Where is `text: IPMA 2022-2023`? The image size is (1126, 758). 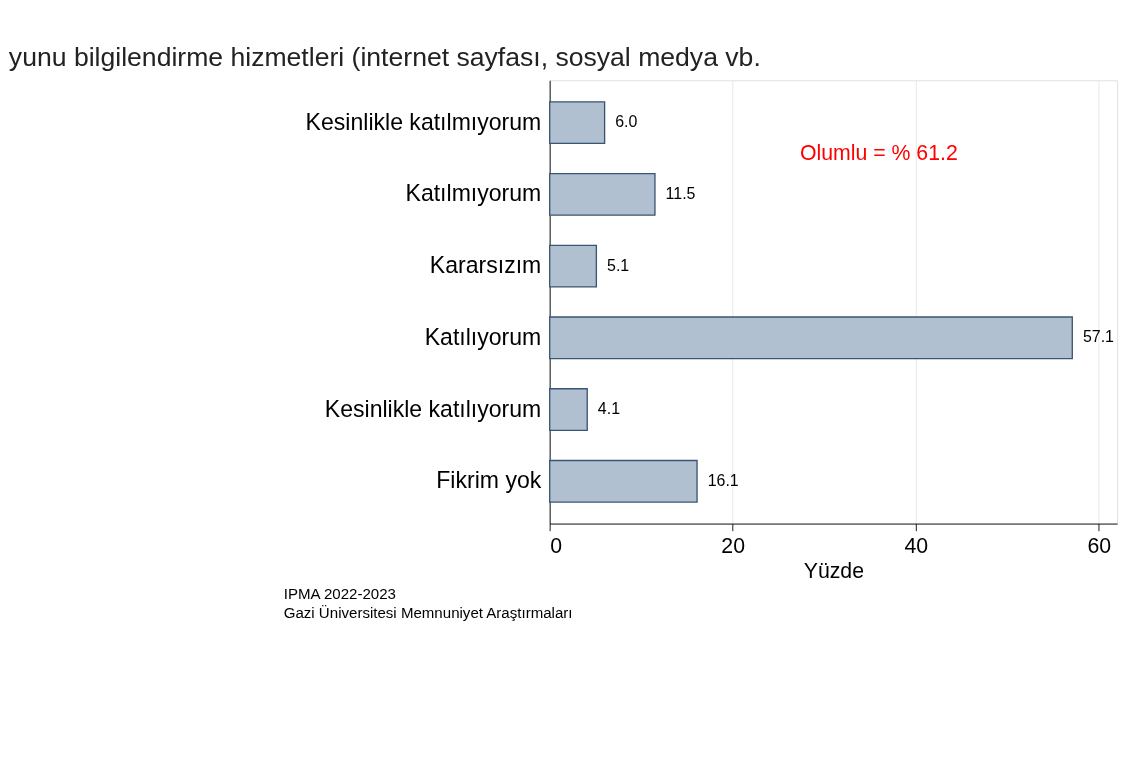 text: IPMA 2022-2023 is located at coordinates (339, 593).